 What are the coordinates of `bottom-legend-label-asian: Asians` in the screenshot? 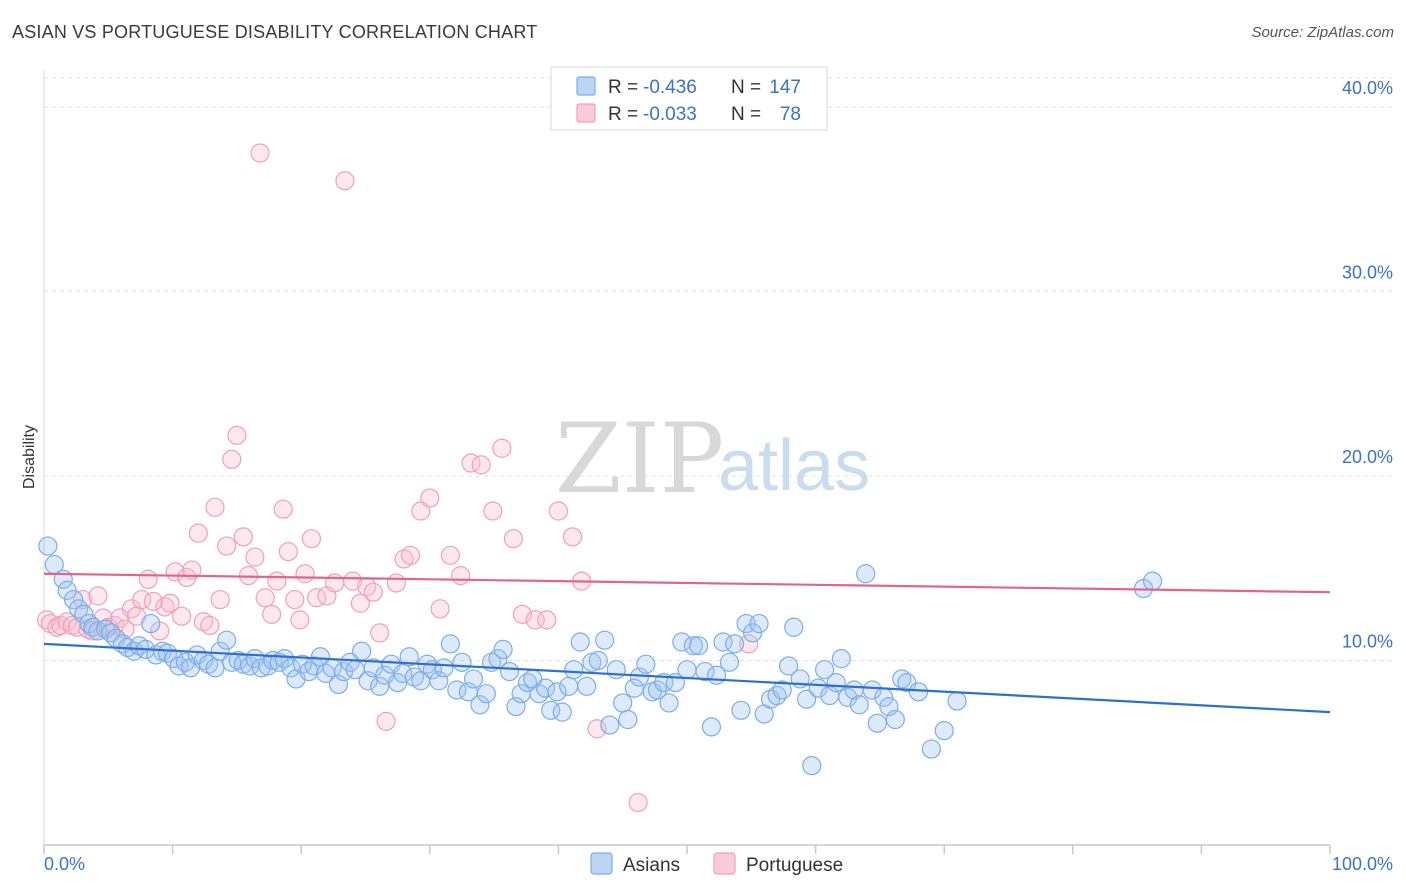 It's located at (651, 865).